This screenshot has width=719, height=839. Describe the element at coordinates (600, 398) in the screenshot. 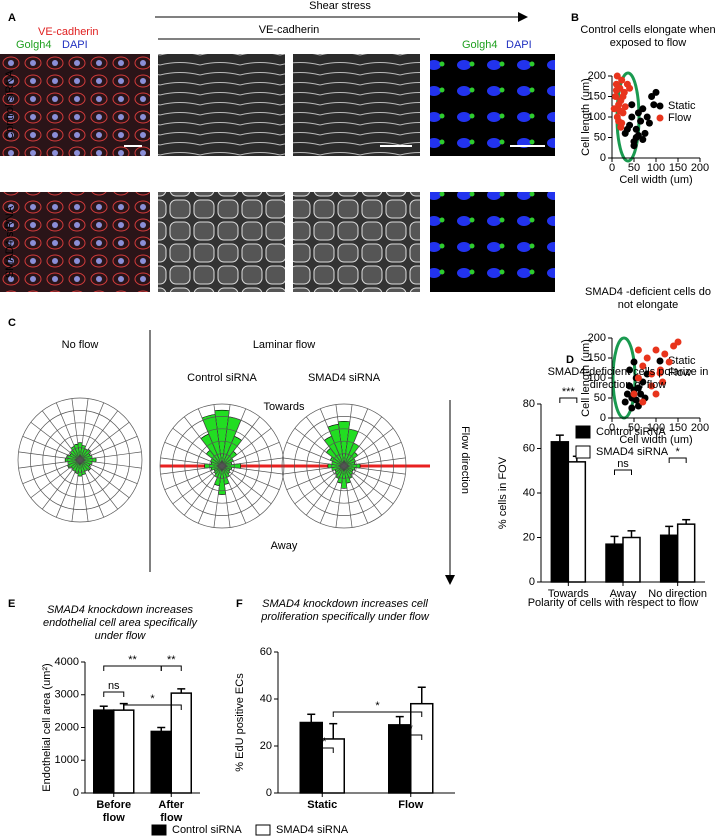

I see `y-tick-label: 50` at that location.